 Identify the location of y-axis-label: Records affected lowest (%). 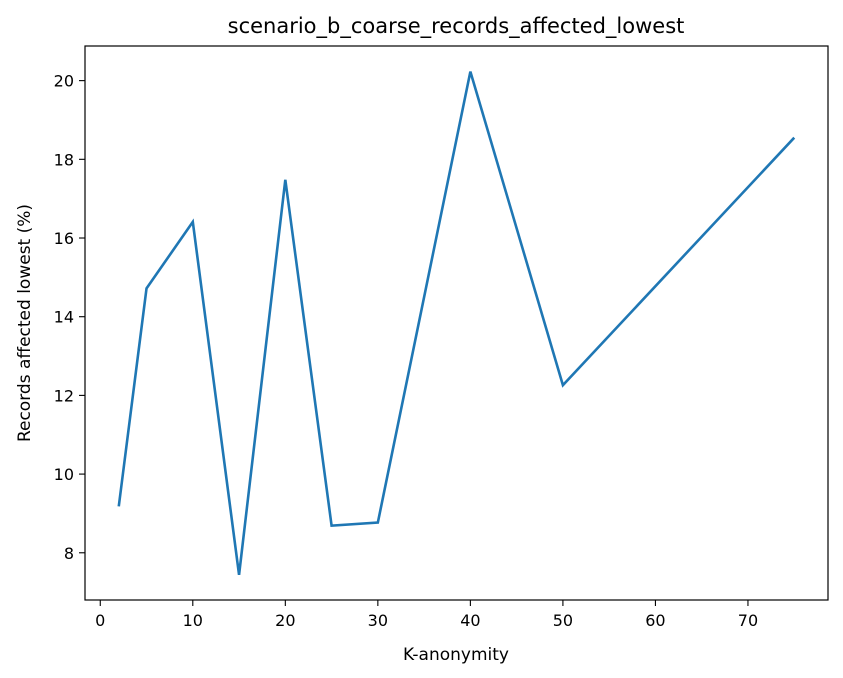
(25, 323).